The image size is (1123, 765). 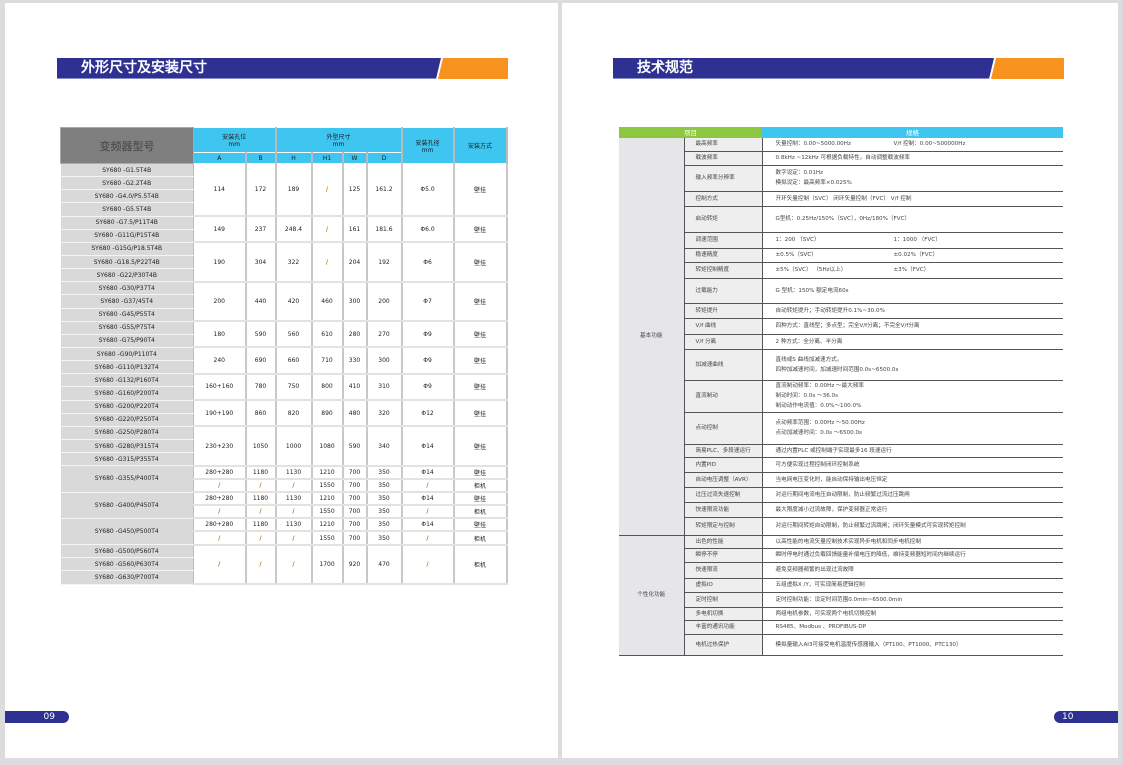 I want to click on spec-item: 调速范围, so click(x=723, y=240).